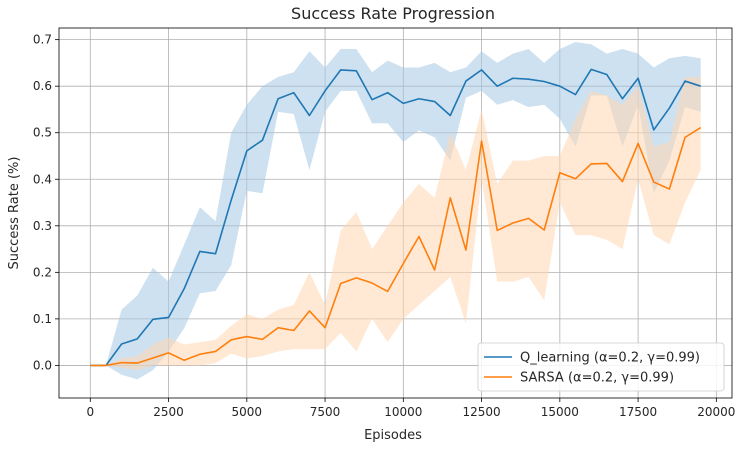  I want to click on y-tick-label: 0.6, so click(42, 86).